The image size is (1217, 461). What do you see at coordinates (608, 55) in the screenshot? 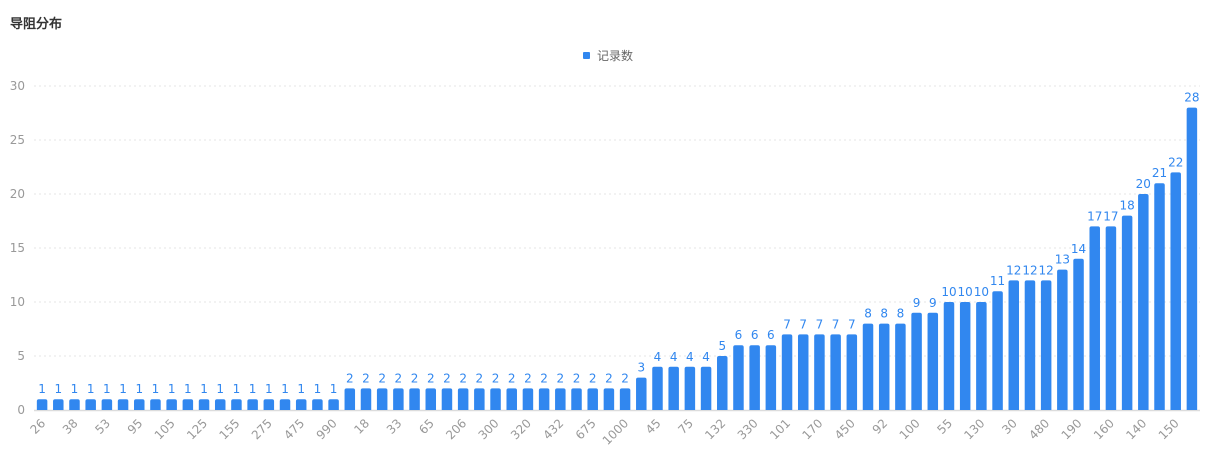
I see `legend-item: 记录数` at bounding box center [608, 55].